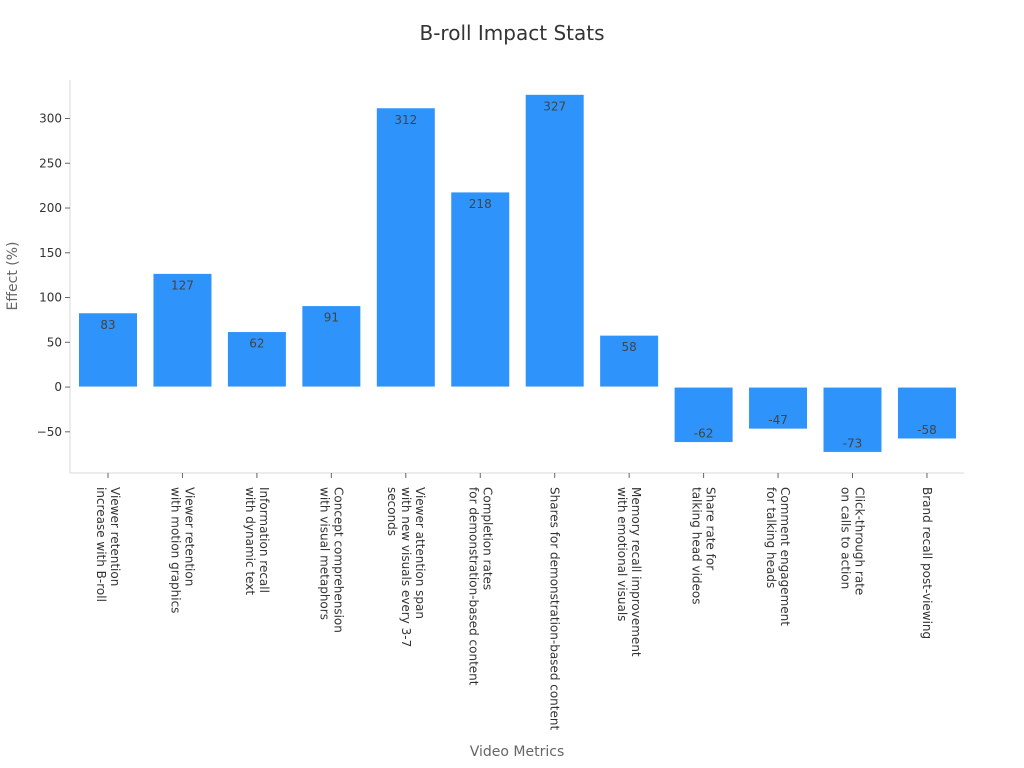 Image resolution: width=1024 pixels, height=768 pixels. What do you see at coordinates (778, 420) in the screenshot?
I see `bar-value-label: -47` at bounding box center [778, 420].